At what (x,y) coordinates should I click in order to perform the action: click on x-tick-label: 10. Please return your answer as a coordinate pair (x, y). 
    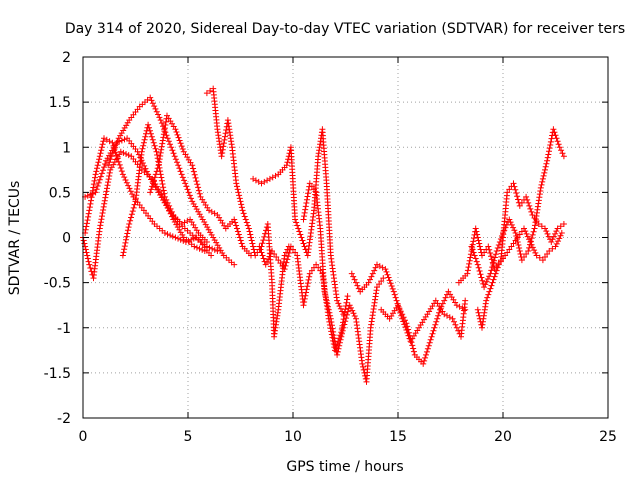
    Looking at the image, I should click on (293, 437).